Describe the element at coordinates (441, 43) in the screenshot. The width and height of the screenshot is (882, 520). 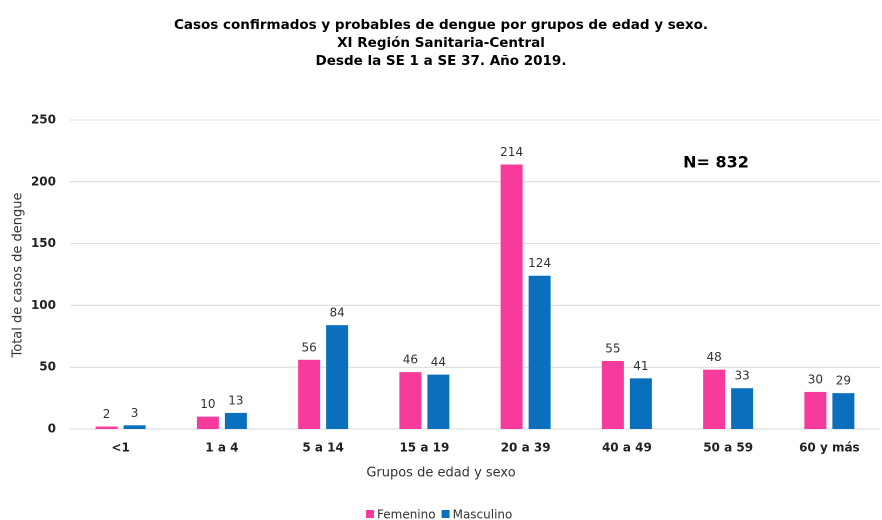
I see `chart-title: XI Región Sanitaria-Central` at that location.